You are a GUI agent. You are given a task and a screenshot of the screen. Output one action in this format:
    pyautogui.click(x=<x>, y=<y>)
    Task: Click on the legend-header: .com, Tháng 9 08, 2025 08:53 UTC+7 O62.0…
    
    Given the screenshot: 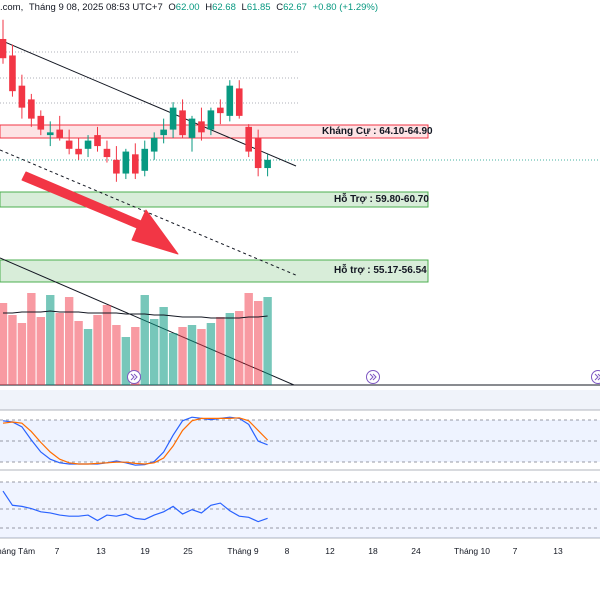 What is the action you would take?
    pyautogui.click(x=190, y=9)
    